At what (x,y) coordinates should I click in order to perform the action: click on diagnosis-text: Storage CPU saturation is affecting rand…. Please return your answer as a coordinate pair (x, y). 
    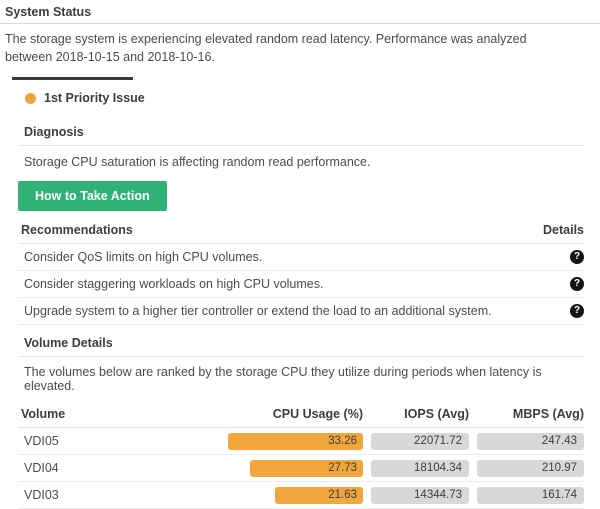
    Looking at the image, I should click on (197, 162).